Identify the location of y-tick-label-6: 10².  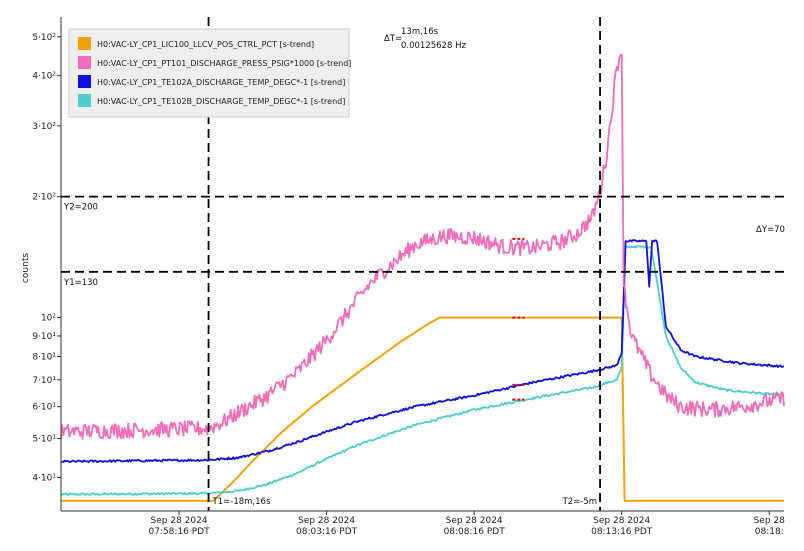
(48, 319).